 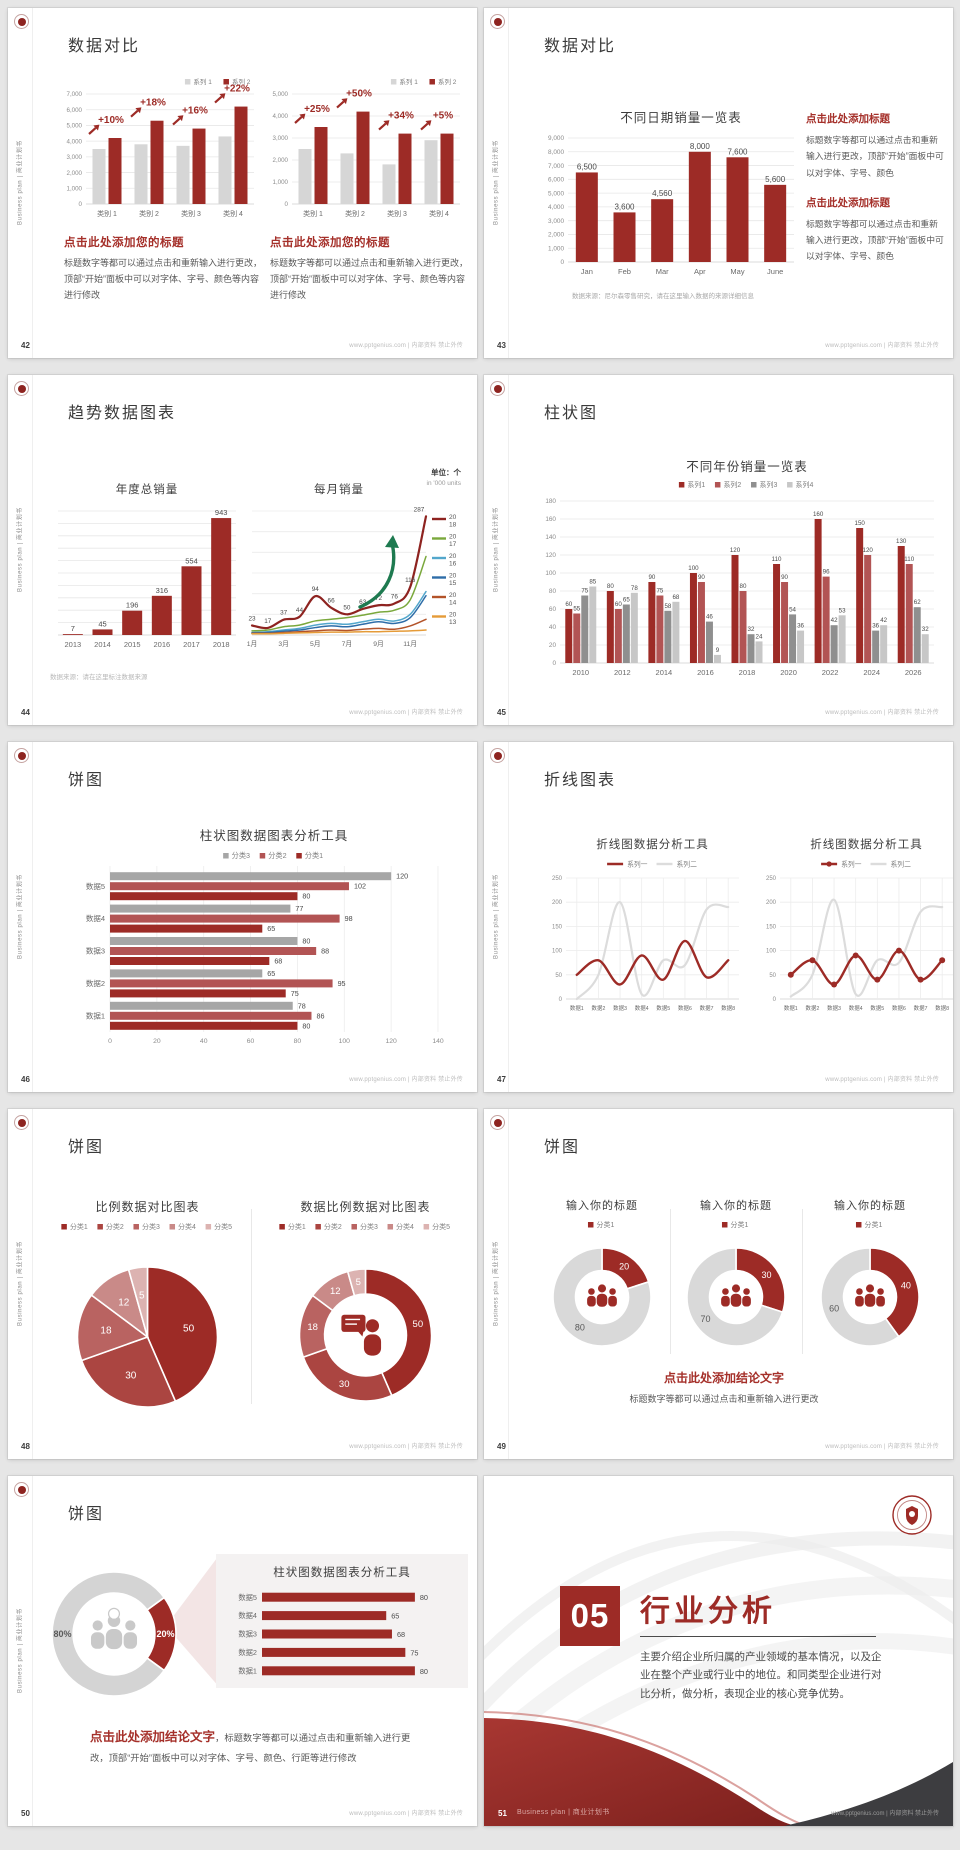 What do you see at coordinates (102, 623) in the screenshot?
I see `svg-text: 45` at bounding box center [102, 623].